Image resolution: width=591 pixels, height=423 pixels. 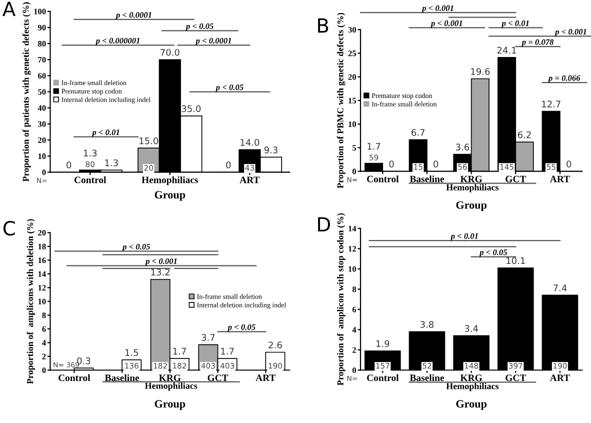 I want to click on y-tick-label: 5, so click(x=354, y=148).